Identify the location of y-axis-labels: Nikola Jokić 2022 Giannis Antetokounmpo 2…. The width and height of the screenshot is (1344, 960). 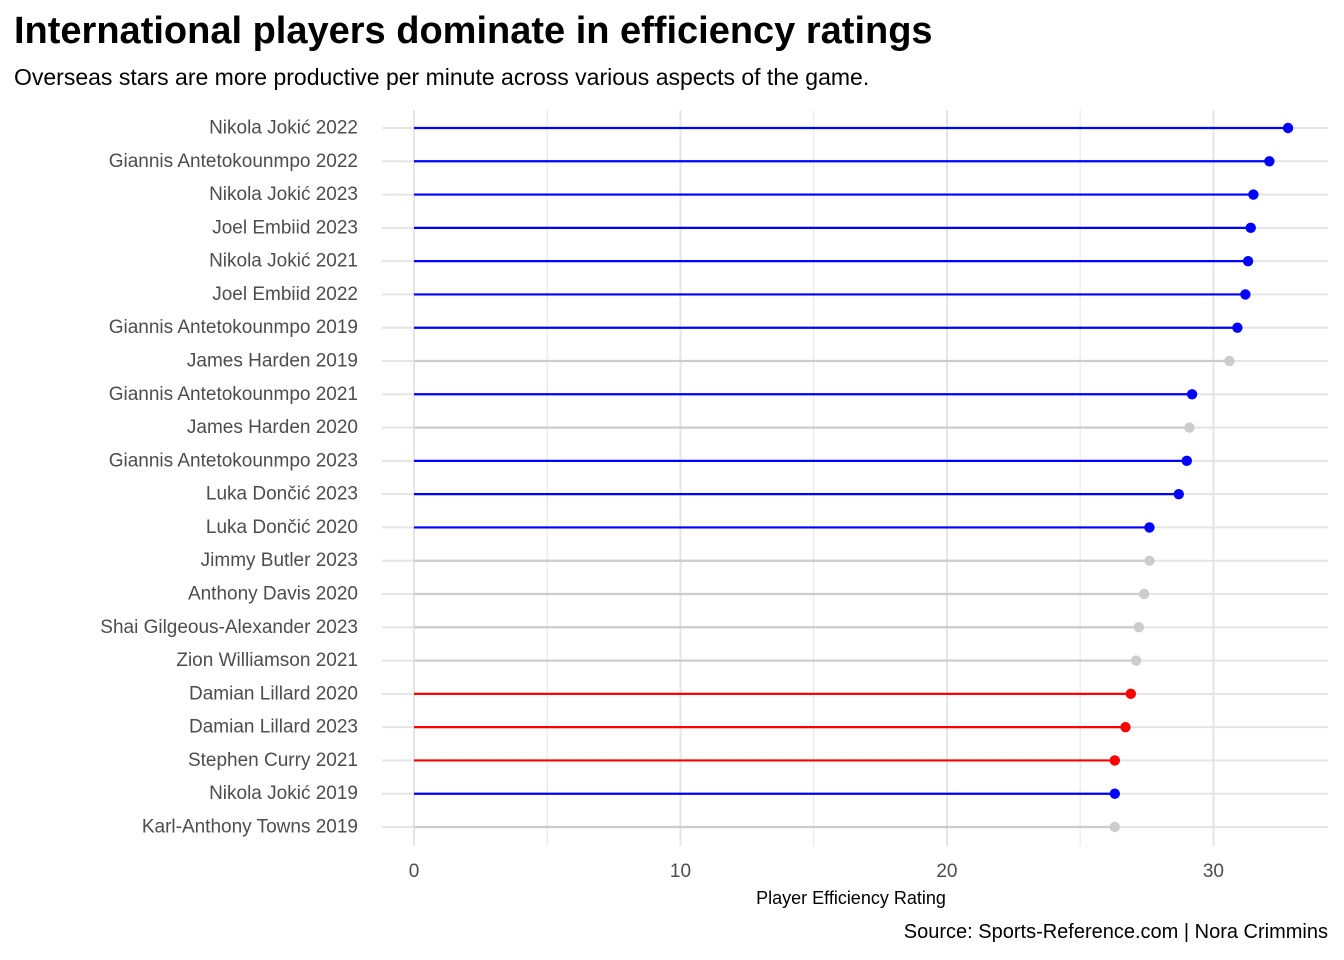
(229, 478).